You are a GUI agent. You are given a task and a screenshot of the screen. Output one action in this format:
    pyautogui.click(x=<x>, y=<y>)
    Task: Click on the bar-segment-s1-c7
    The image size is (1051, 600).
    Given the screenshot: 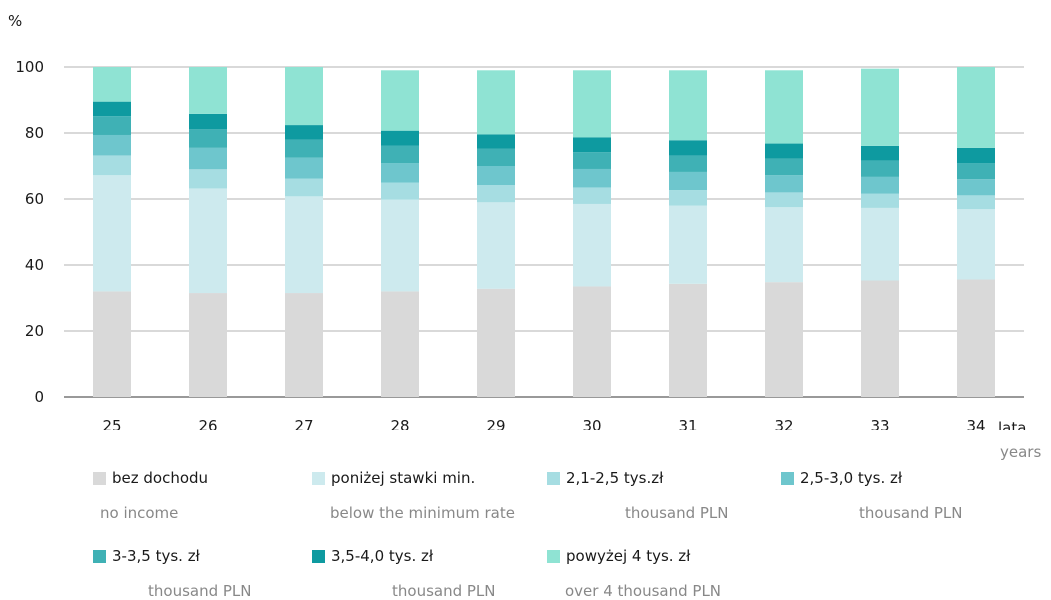 What is the action you would take?
    pyautogui.click(x=784, y=245)
    